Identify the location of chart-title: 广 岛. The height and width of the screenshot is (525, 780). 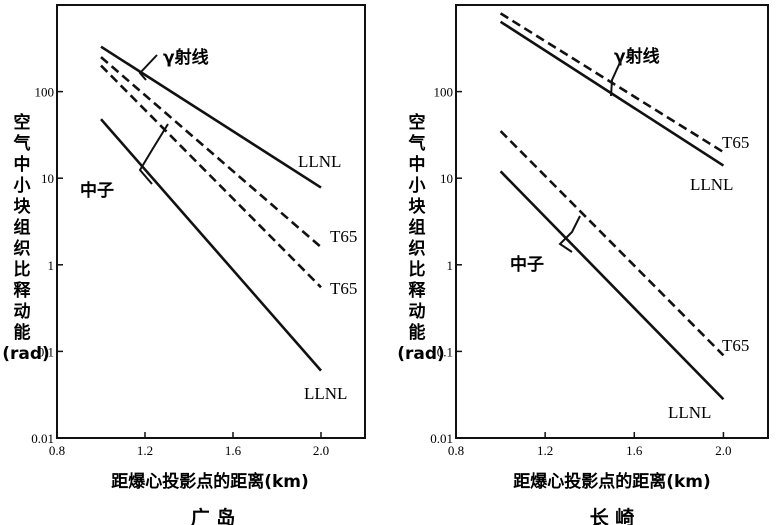
(213, 515).